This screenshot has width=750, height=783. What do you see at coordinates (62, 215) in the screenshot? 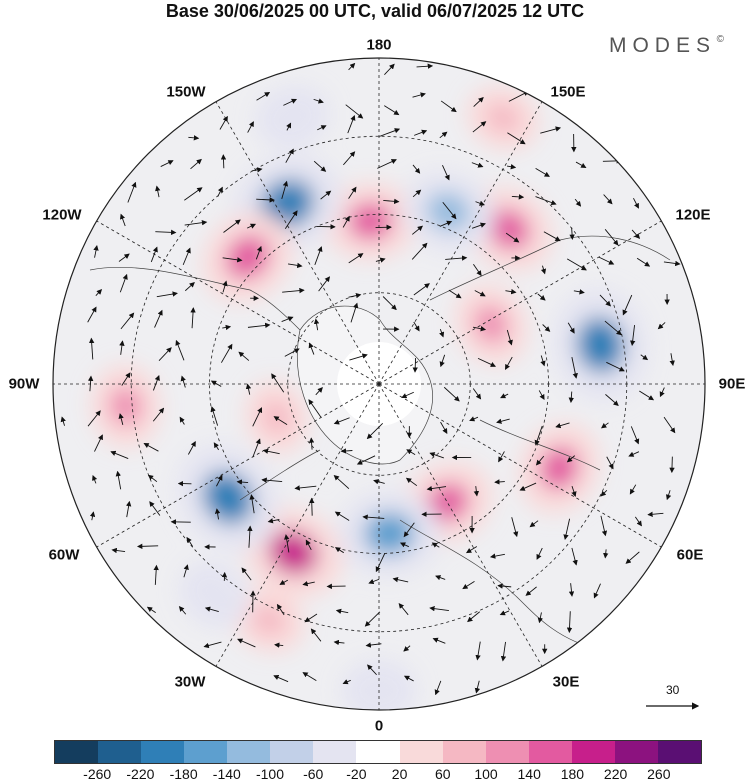
I see `lon-label-120w: 120W` at bounding box center [62, 215].